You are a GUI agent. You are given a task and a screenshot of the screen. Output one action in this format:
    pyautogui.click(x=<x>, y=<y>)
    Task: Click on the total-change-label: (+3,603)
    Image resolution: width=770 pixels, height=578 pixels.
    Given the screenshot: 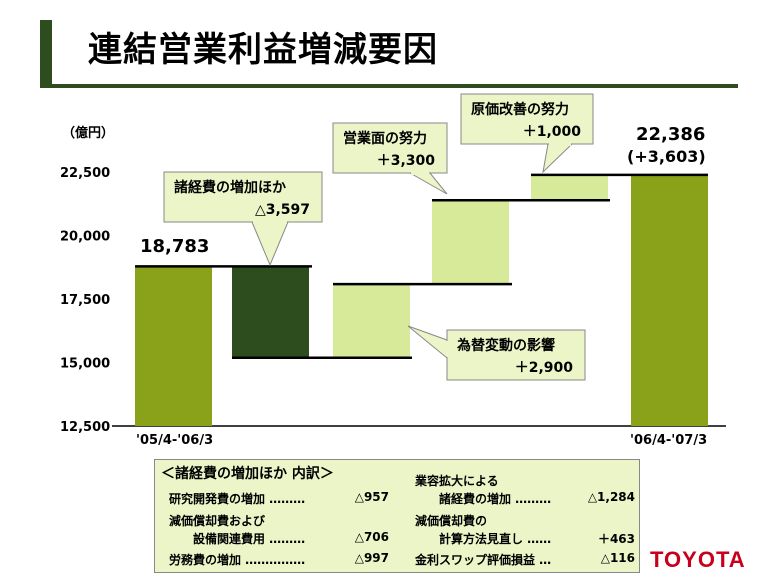 What is the action you would take?
    pyautogui.click(x=666, y=156)
    